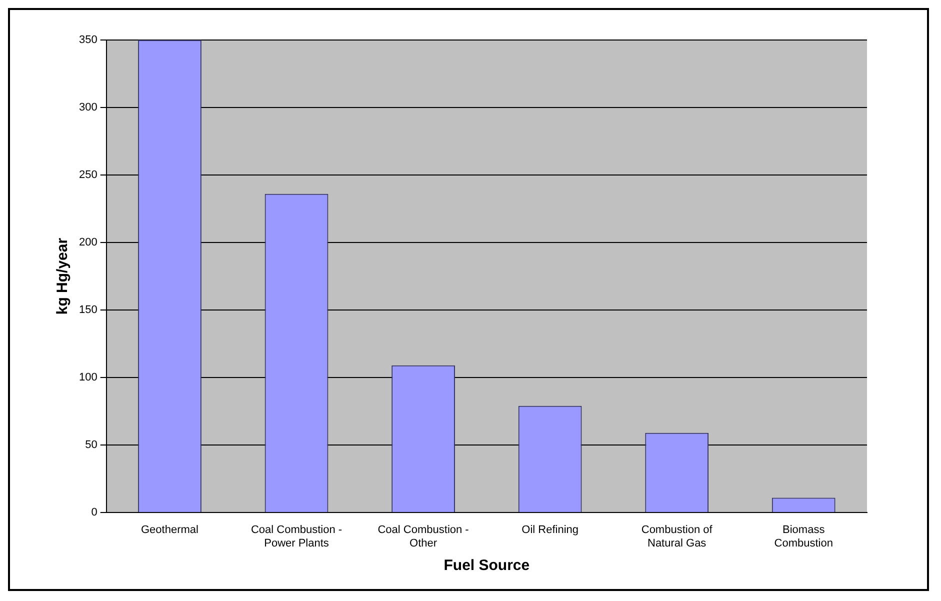 The width and height of the screenshot is (941, 601). I want to click on y-tick-label: 350, so click(88, 40).